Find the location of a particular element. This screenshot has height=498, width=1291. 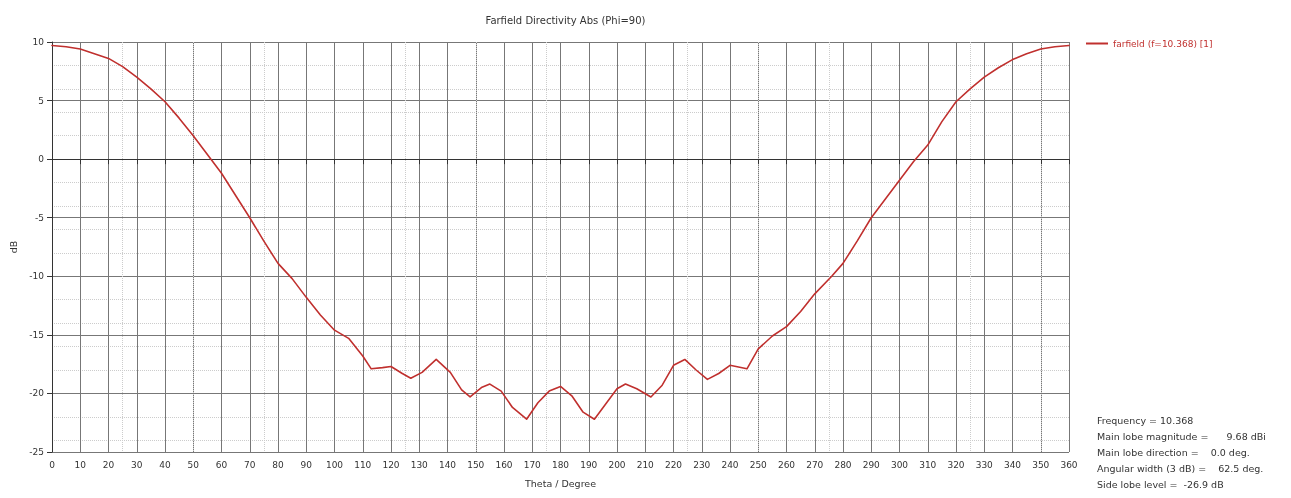

x-tick-label: 40 is located at coordinates (165, 464).